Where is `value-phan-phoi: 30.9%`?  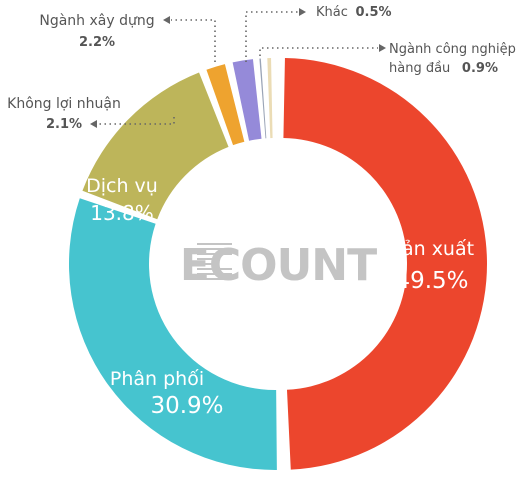
value-phan-phoi: 30.9% is located at coordinates (186, 406).